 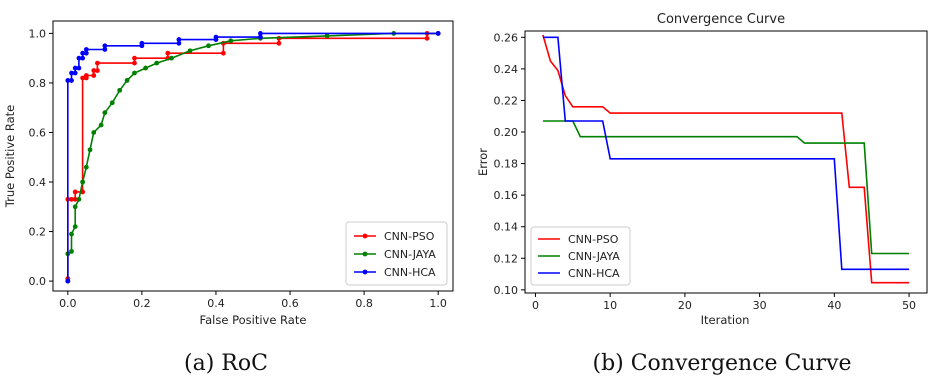 What do you see at coordinates (909, 305) in the screenshot?
I see `convergence-x-tick-label: 50` at bounding box center [909, 305].